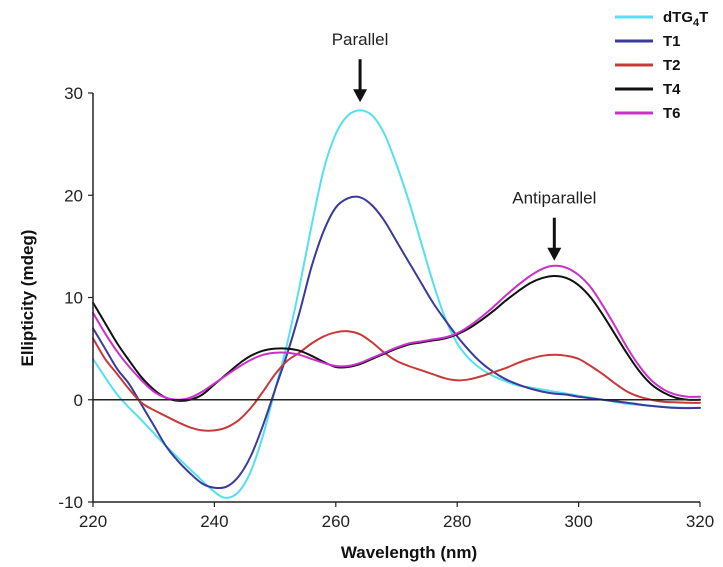 Image resolution: width=723 pixels, height=567 pixels. Describe the element at coordinates (703, 17) in the screenshot. I see `legend-label-tail: T` at that location.